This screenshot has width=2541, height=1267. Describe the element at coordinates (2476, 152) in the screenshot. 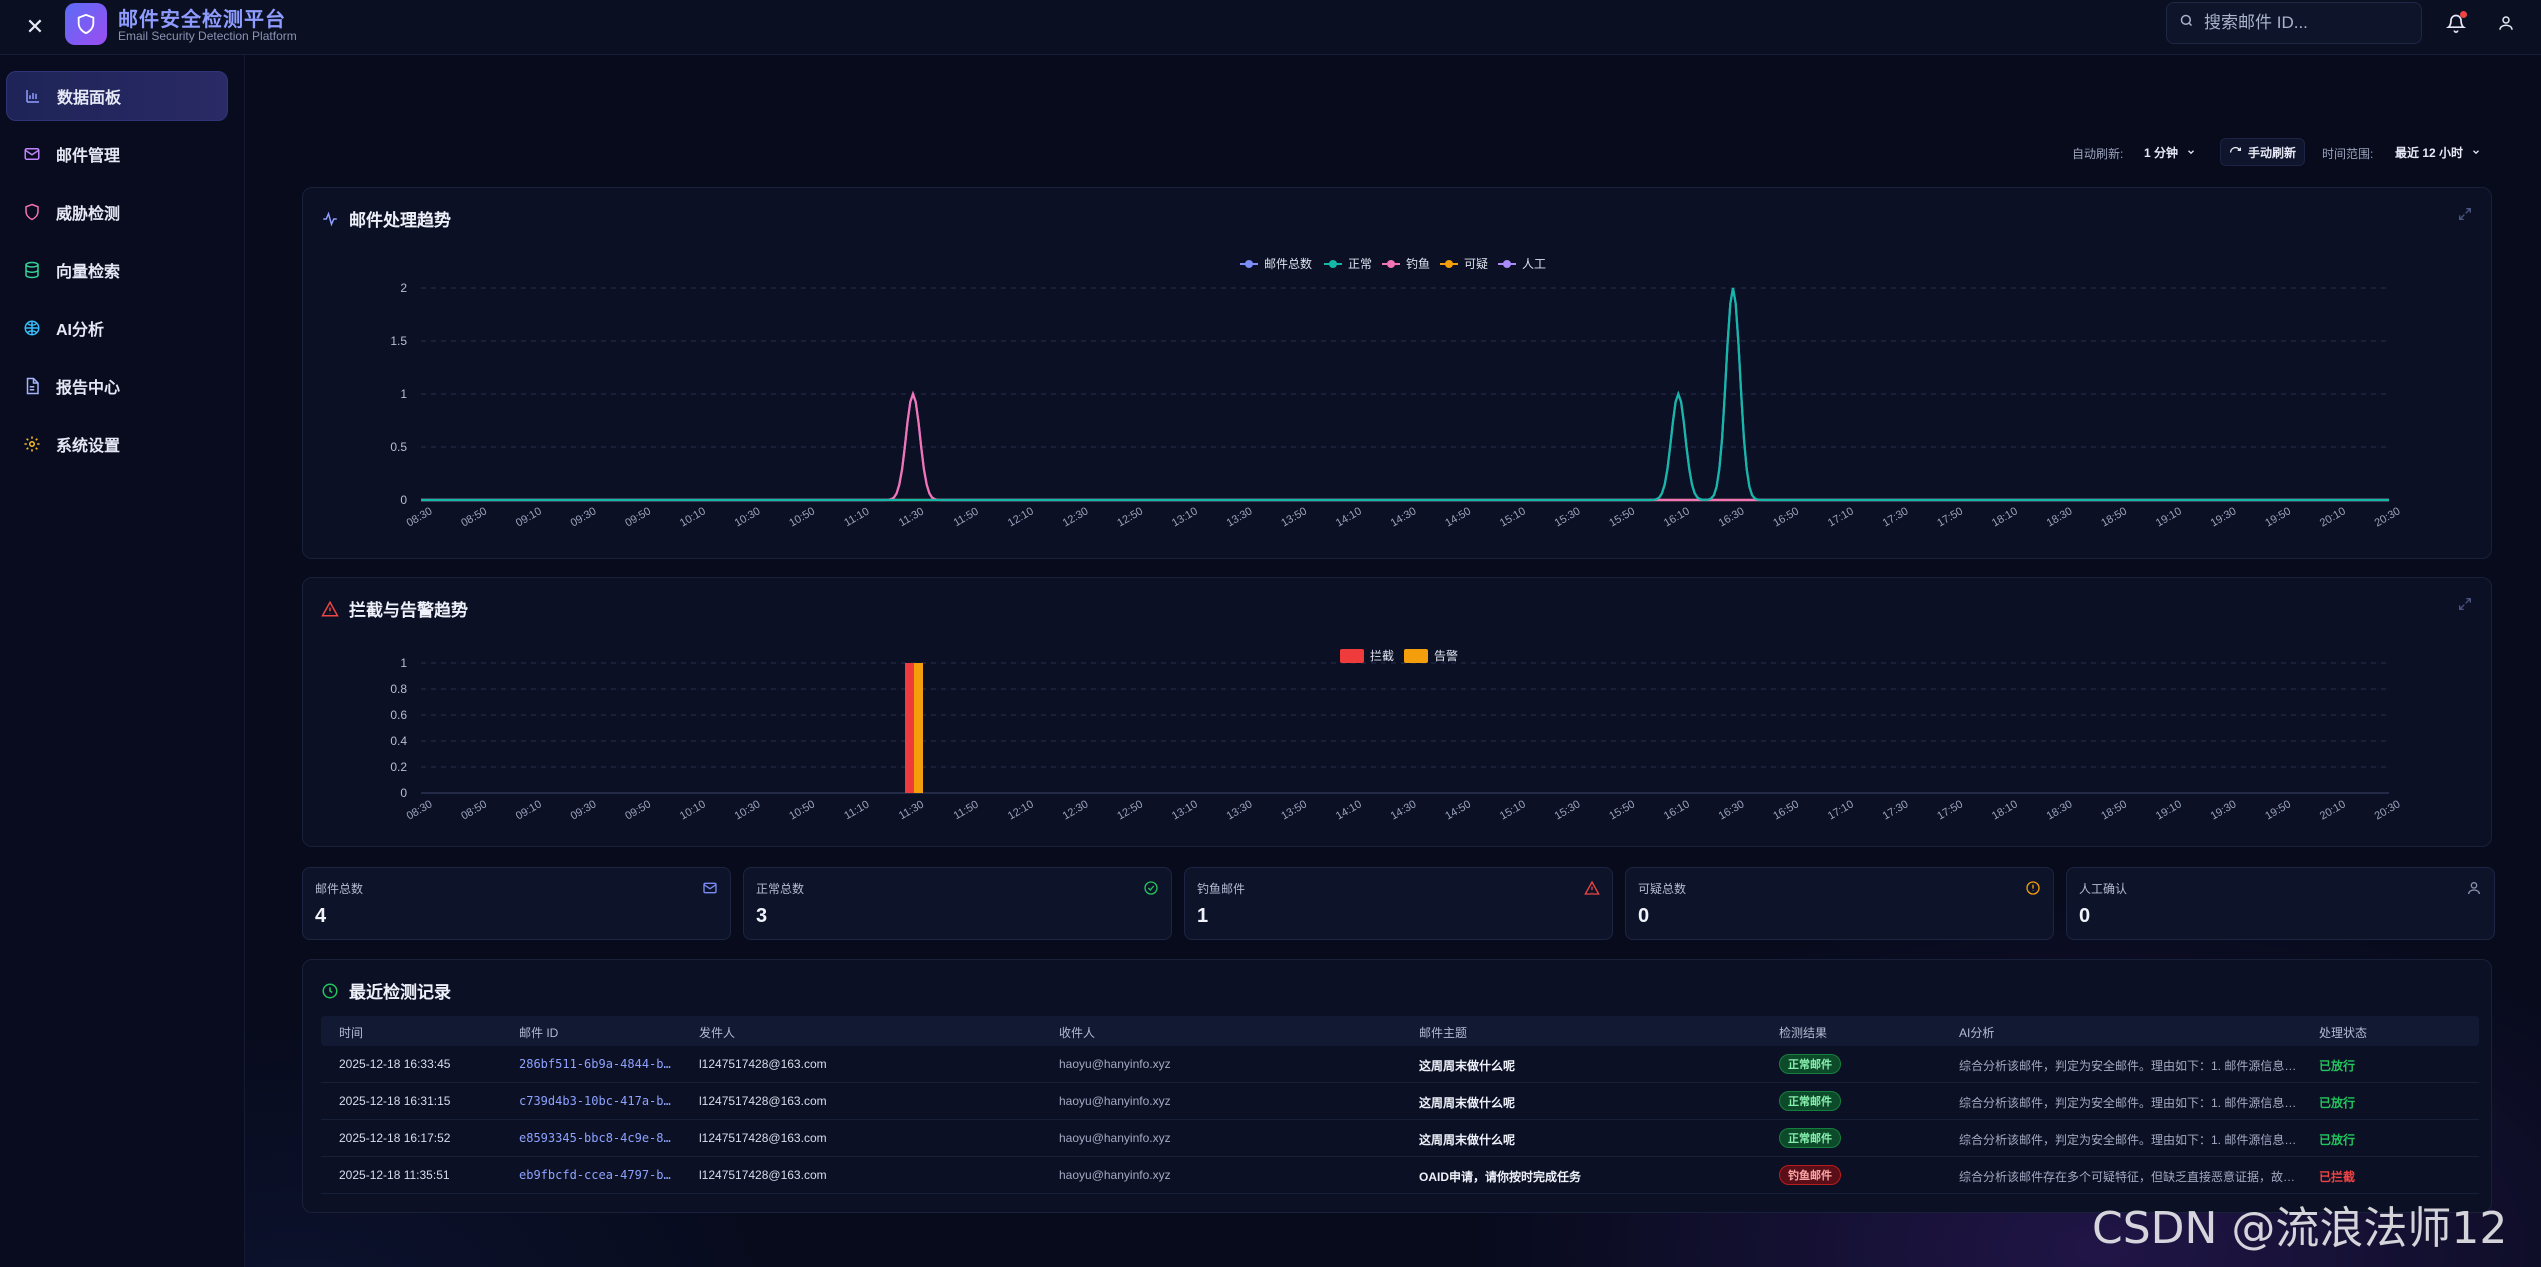

I see `chevron-down-icon` at that location.